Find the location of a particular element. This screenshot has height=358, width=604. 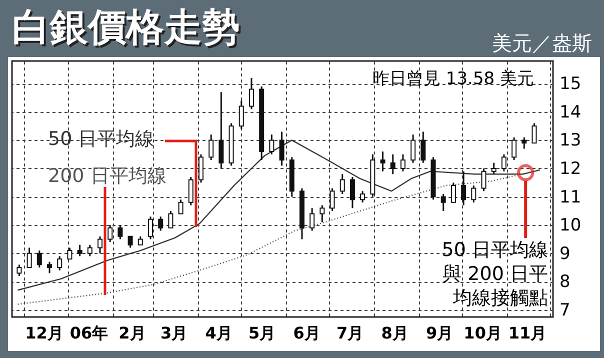

x-tick-label: 06年 is located at coordinates (89, 333).